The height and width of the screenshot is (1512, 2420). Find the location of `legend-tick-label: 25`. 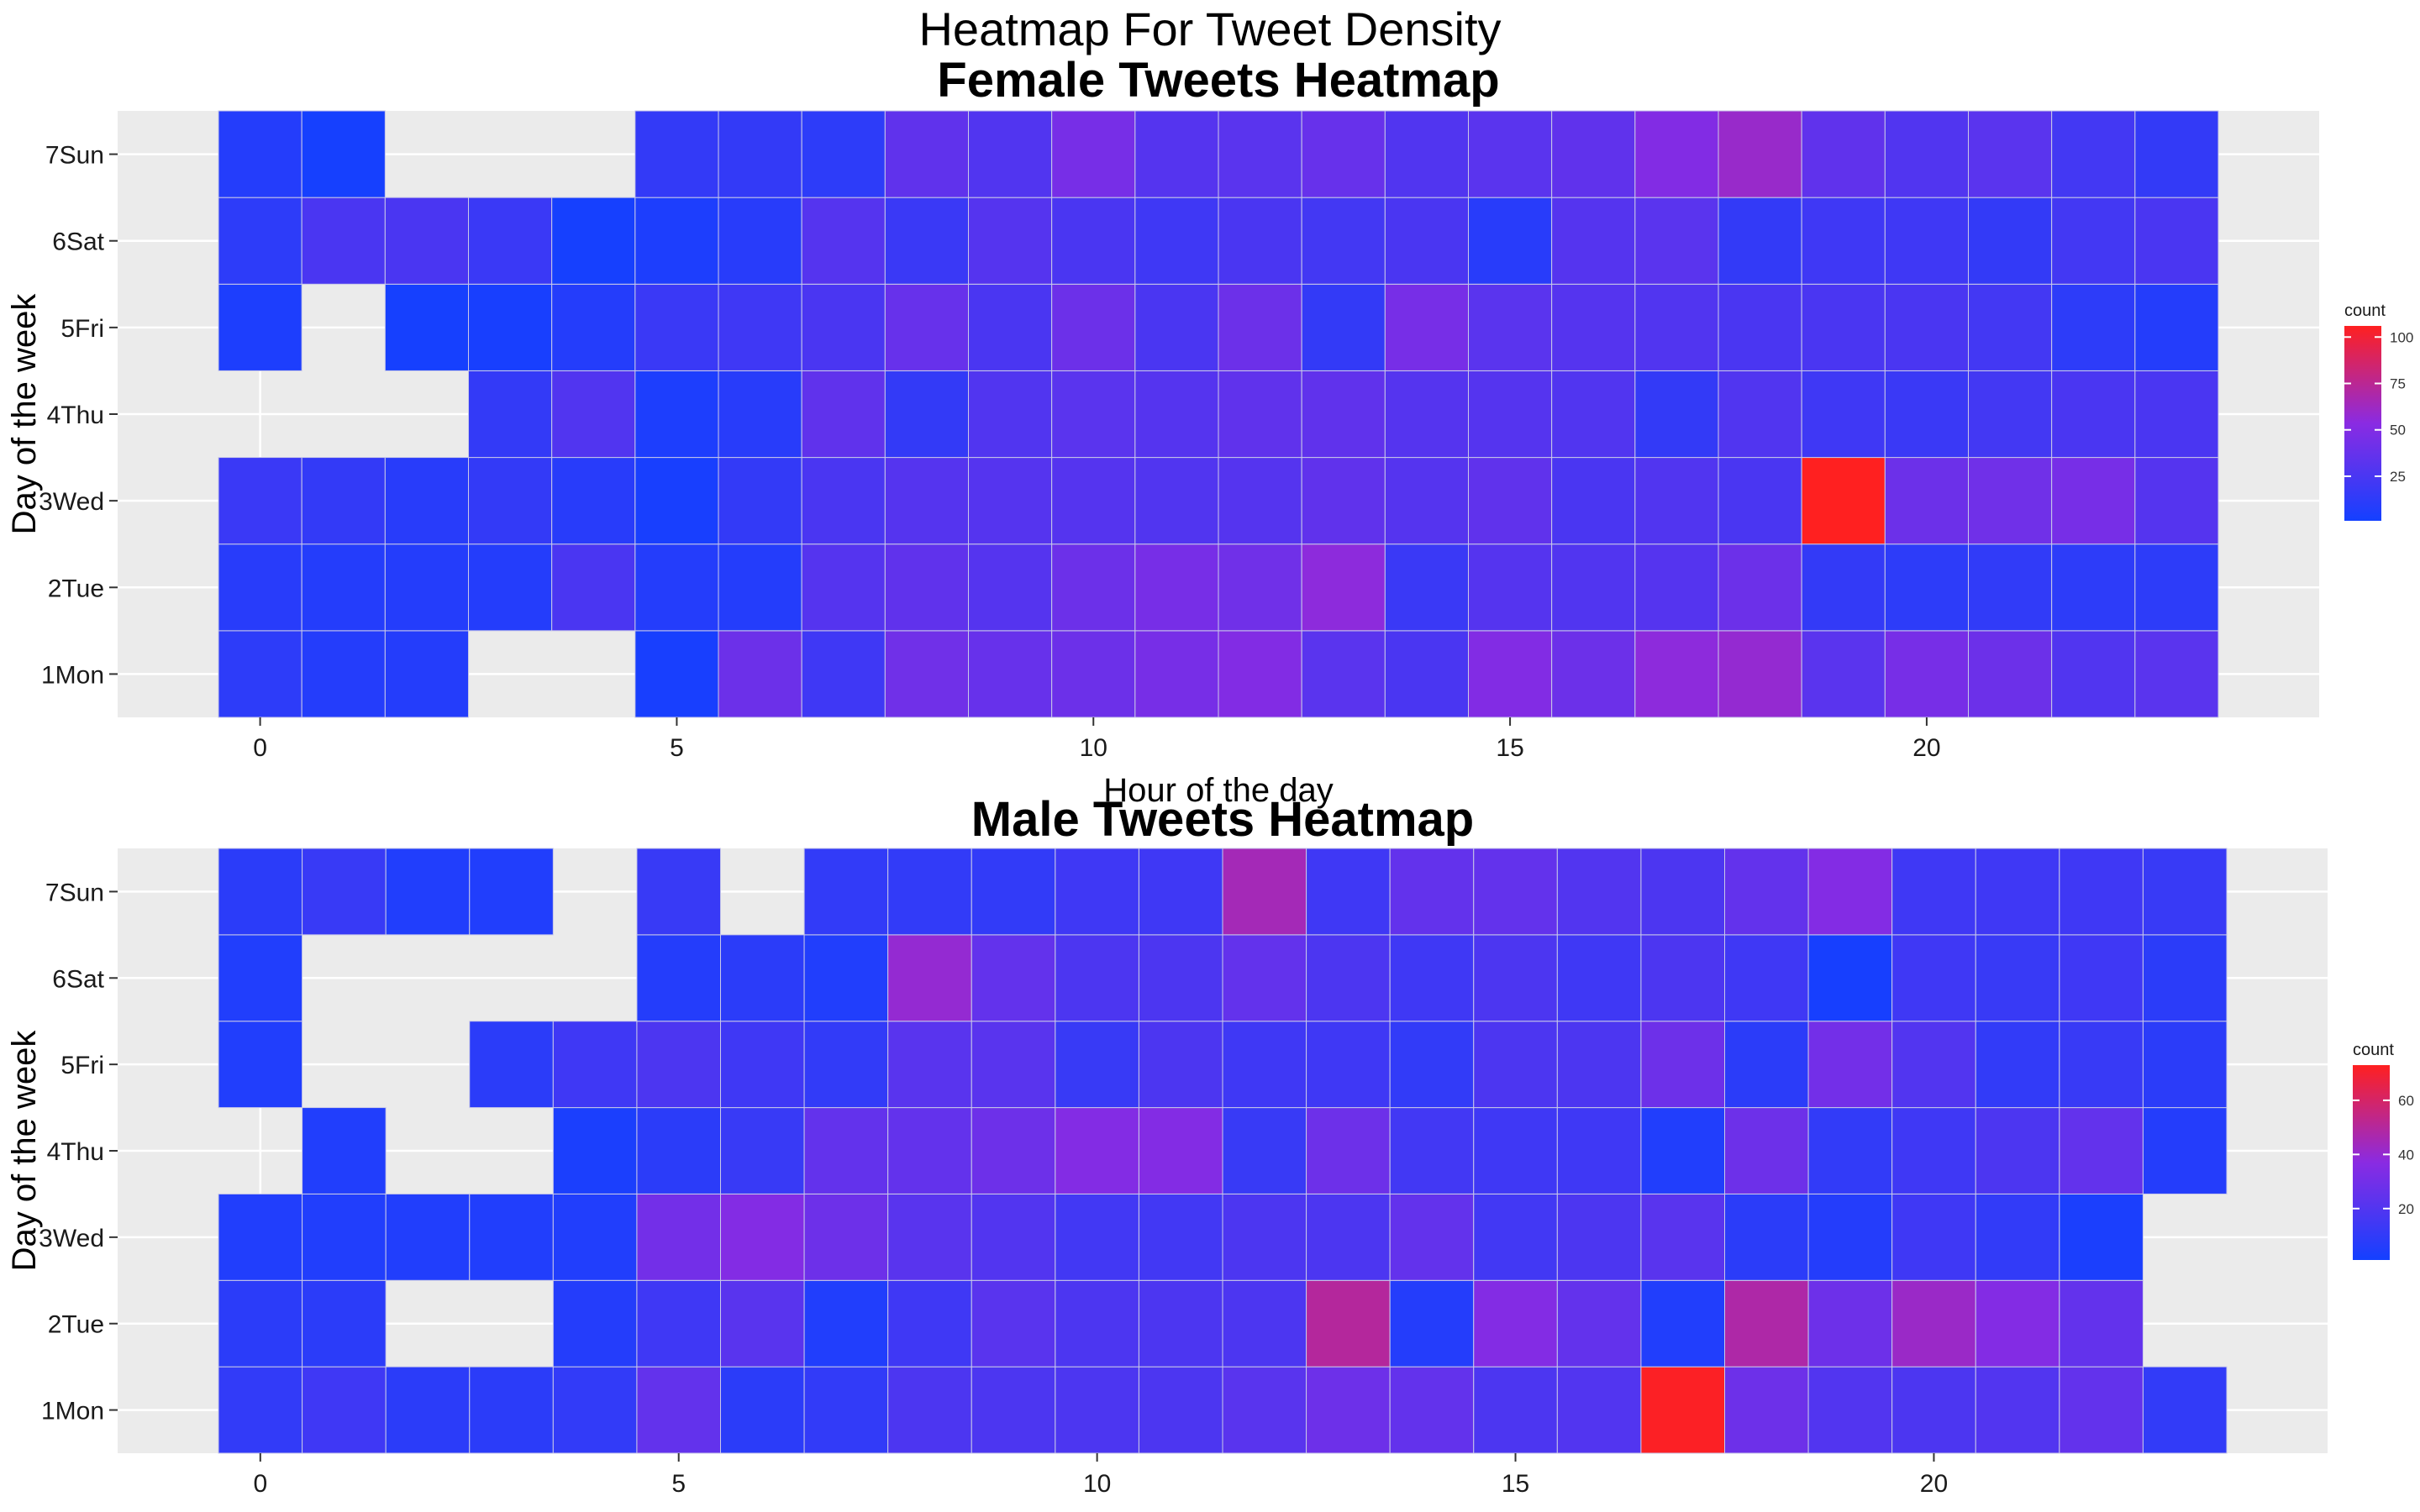

legend-tick-label: 25 is located at coordinates (2398, 477).